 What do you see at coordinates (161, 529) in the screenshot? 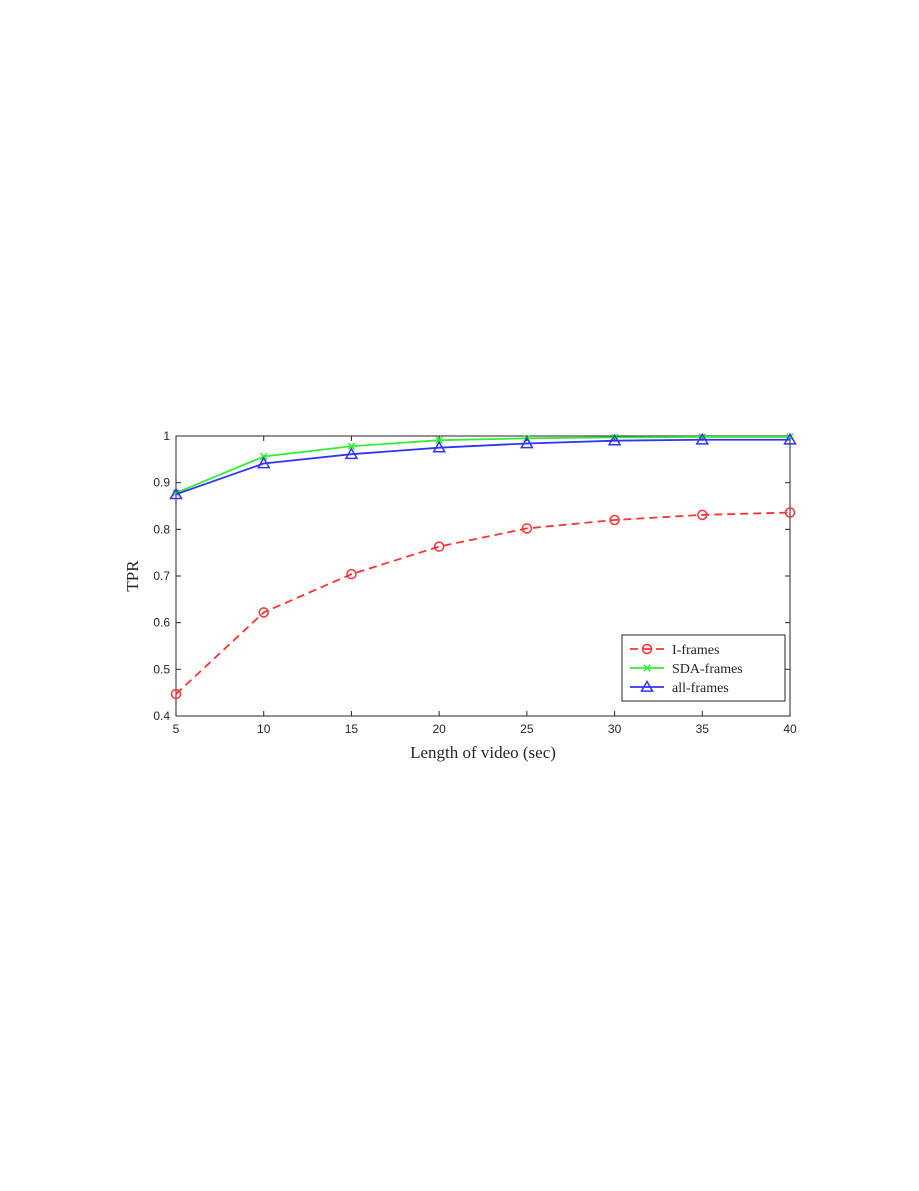
I see `y-tick-label: 0.8` at bounding box center [161, 529].